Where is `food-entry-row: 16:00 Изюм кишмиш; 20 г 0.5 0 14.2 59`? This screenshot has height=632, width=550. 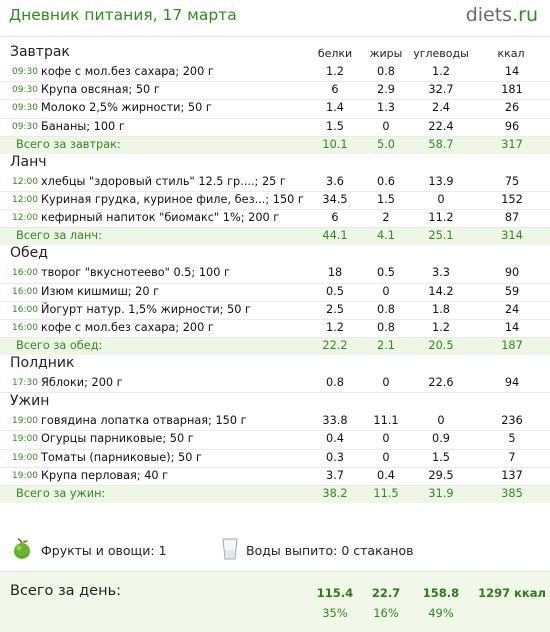
food-entry-row: 16:00 Изюм кишмиш; 20 г 0.5 0 14.2 59 is located at coordinates (275, 293).